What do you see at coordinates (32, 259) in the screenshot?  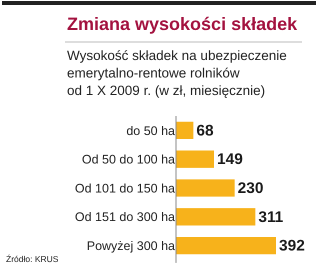 I see `text: Źródło: KRUS` at bounding box center [32, 259].